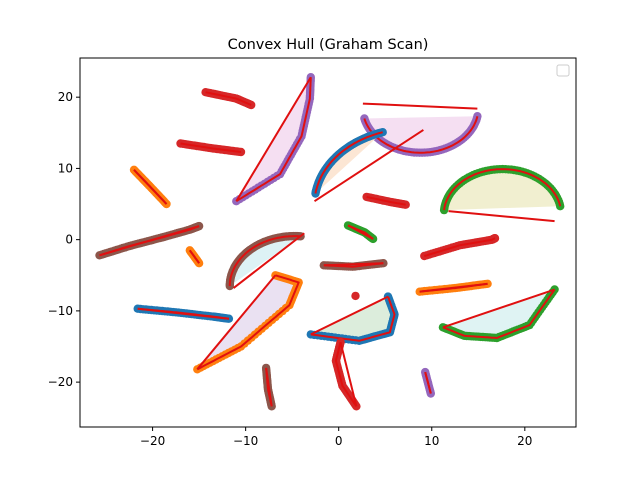 The width and height of the screenshot is (640, 480). I want to click on y-tick-label: −20, so click(60, 382).